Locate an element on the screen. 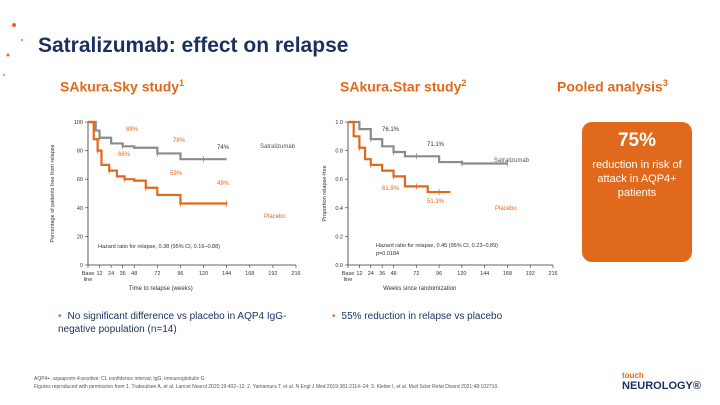  y-tick-label: 20 is located at coordinates (80, 237).